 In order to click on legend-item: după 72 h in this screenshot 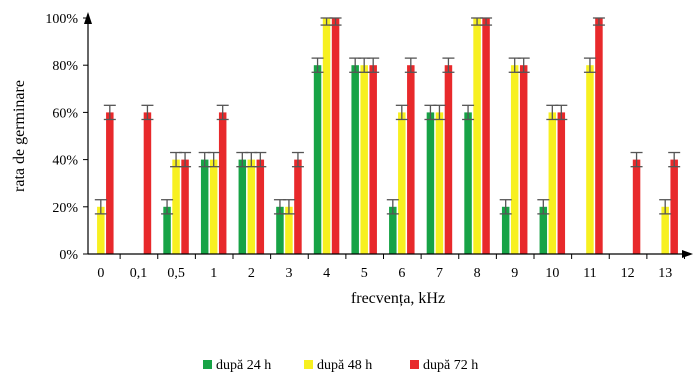, I will do `click(444, 365)`.